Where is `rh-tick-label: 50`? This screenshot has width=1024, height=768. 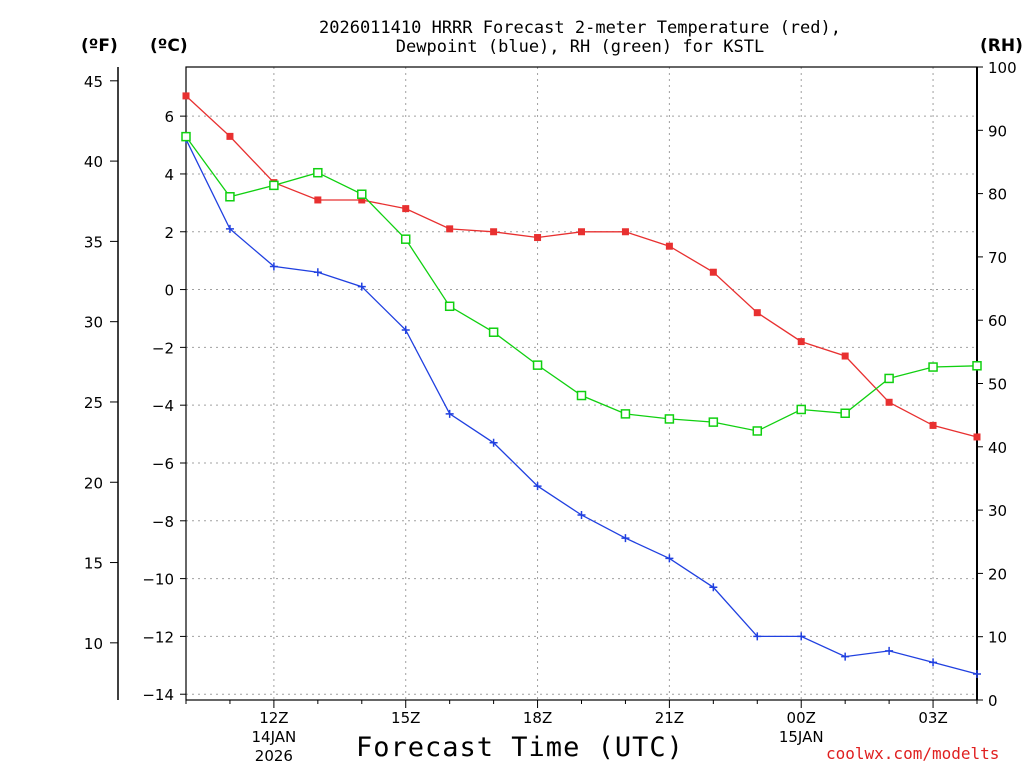
rh-tick-label: 50 is located at coordinates (997, 385).